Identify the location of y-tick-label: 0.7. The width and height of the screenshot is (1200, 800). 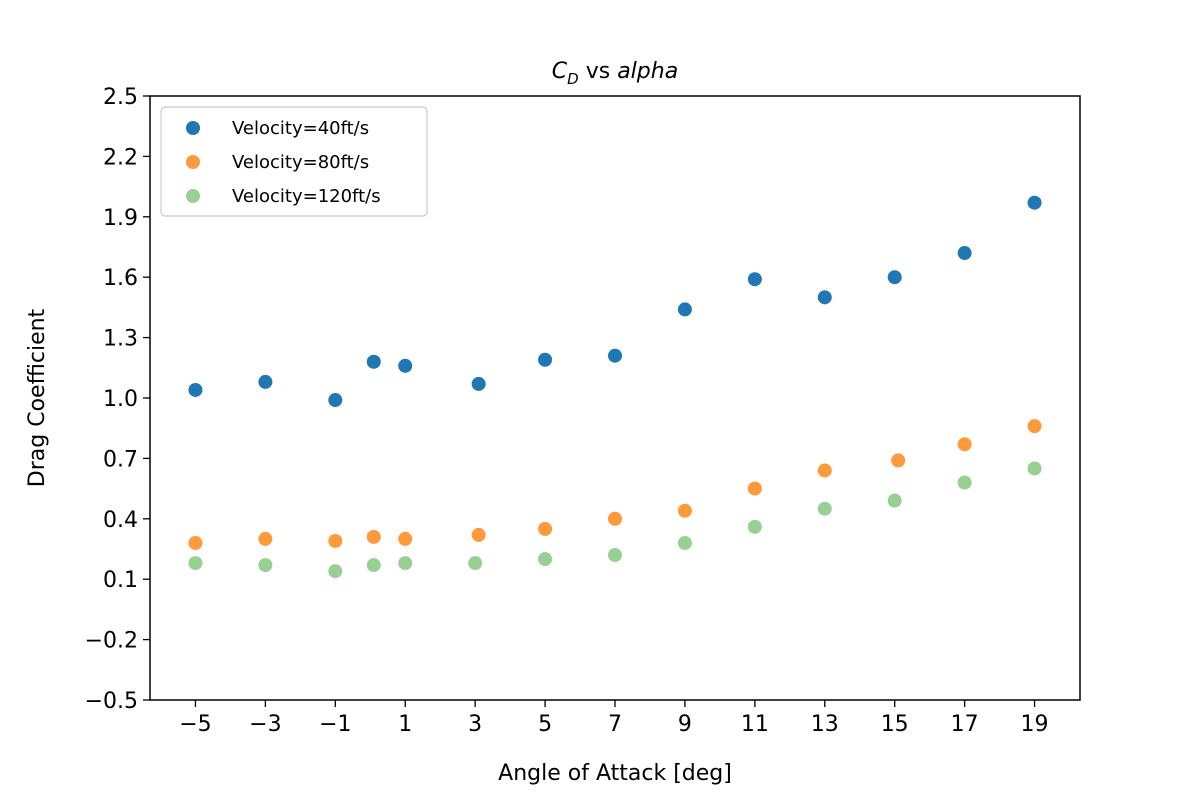
(120, 459).